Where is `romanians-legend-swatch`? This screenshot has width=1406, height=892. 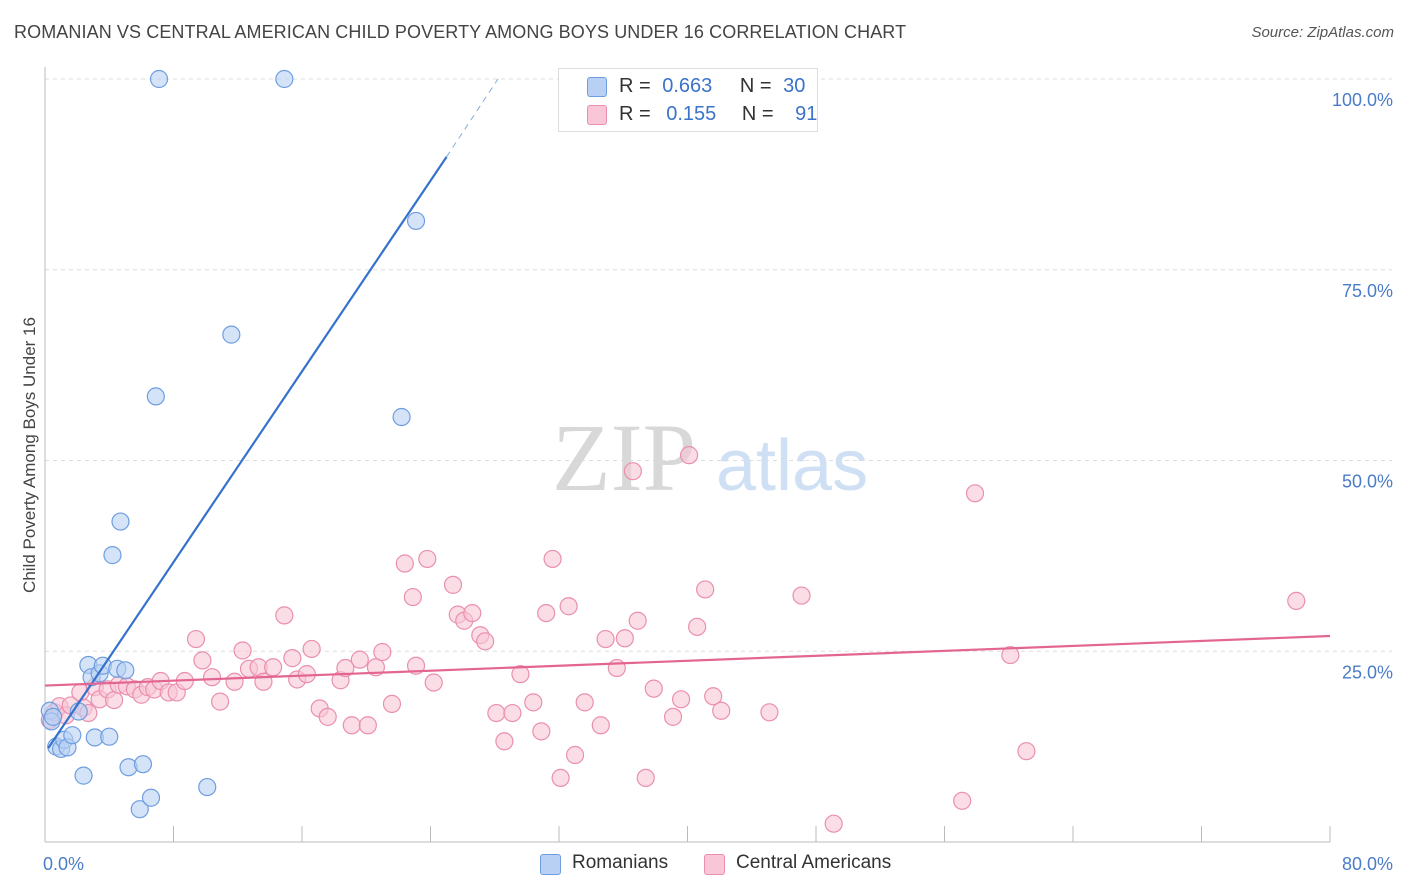 romanians-legend-swatch is located at coordinates (550, 864).